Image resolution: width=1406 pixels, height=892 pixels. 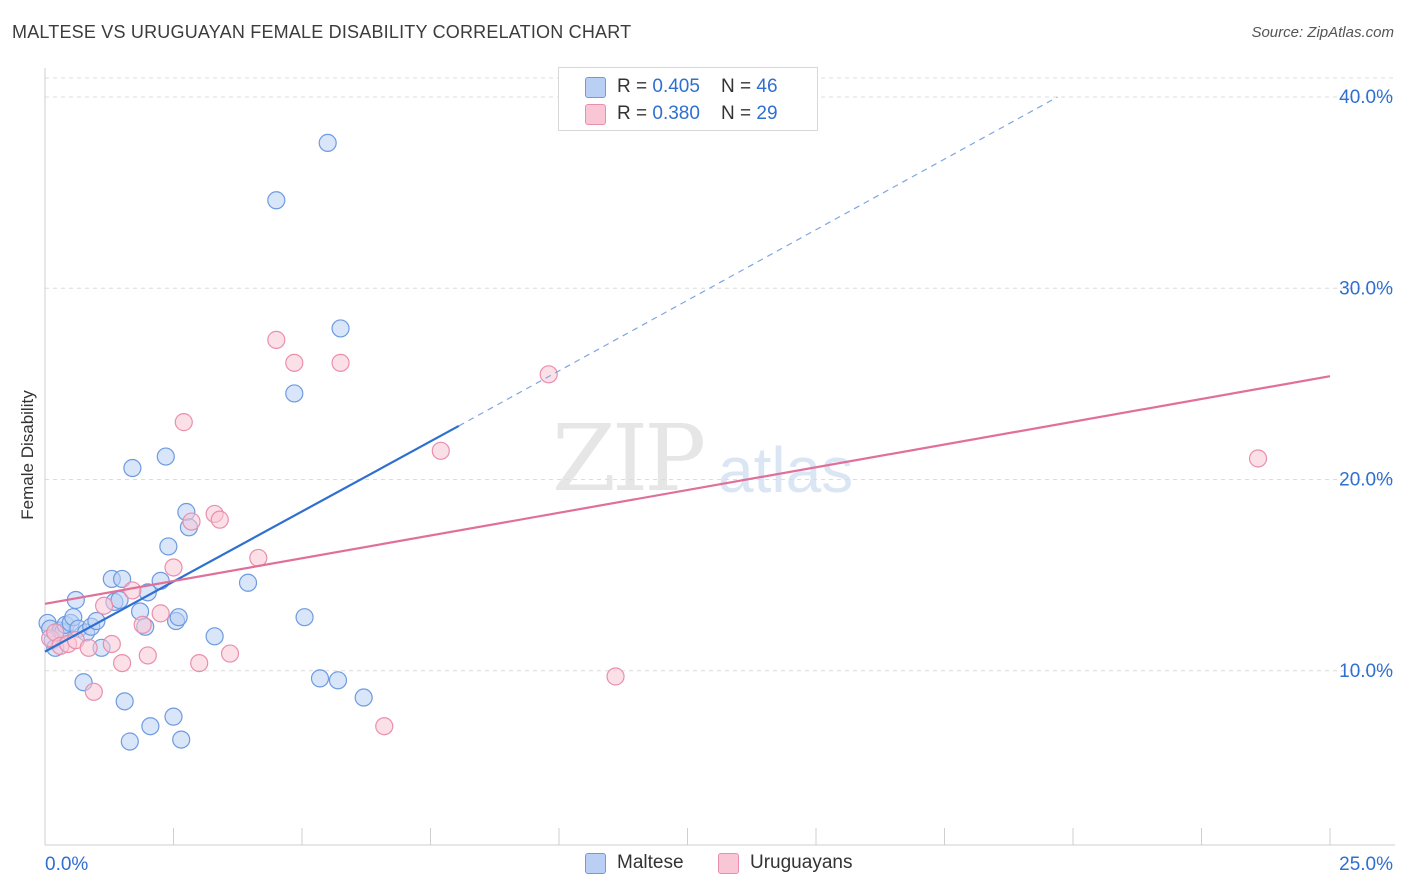 I want to click on y-tick-label: 20.0%, so click(x=1366, y=480).